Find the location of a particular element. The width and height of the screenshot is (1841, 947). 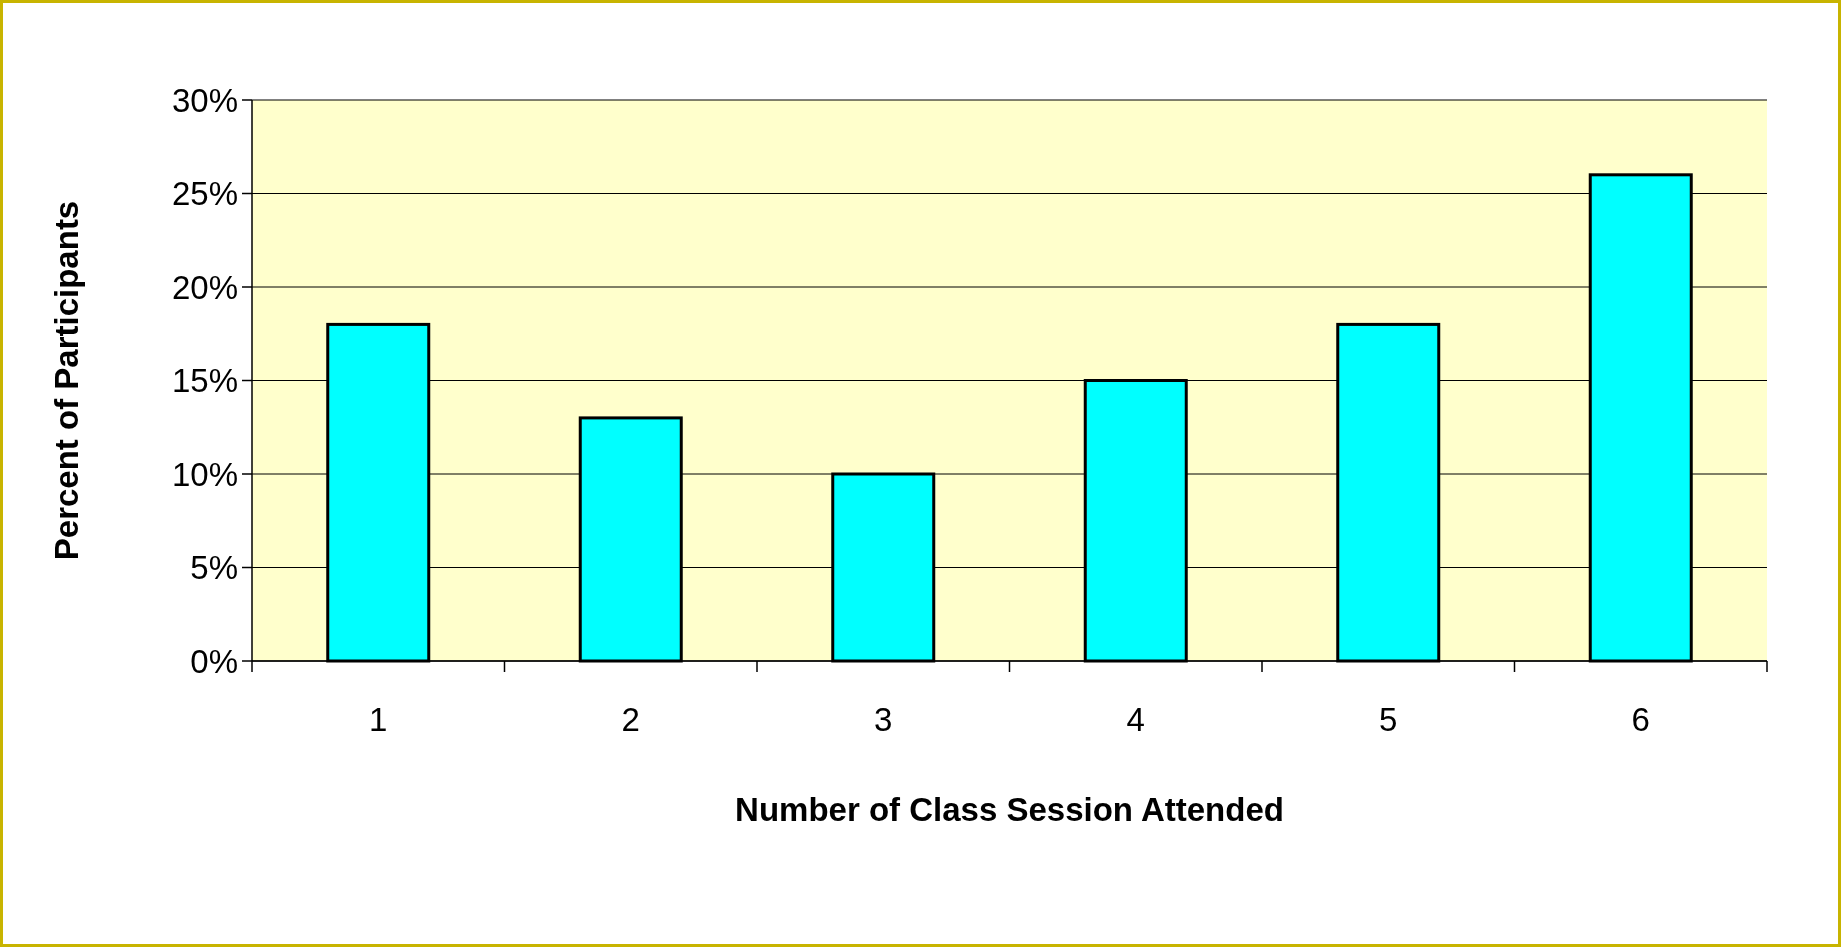

x-tick-label: 3 is located at coordinates (883, 719).